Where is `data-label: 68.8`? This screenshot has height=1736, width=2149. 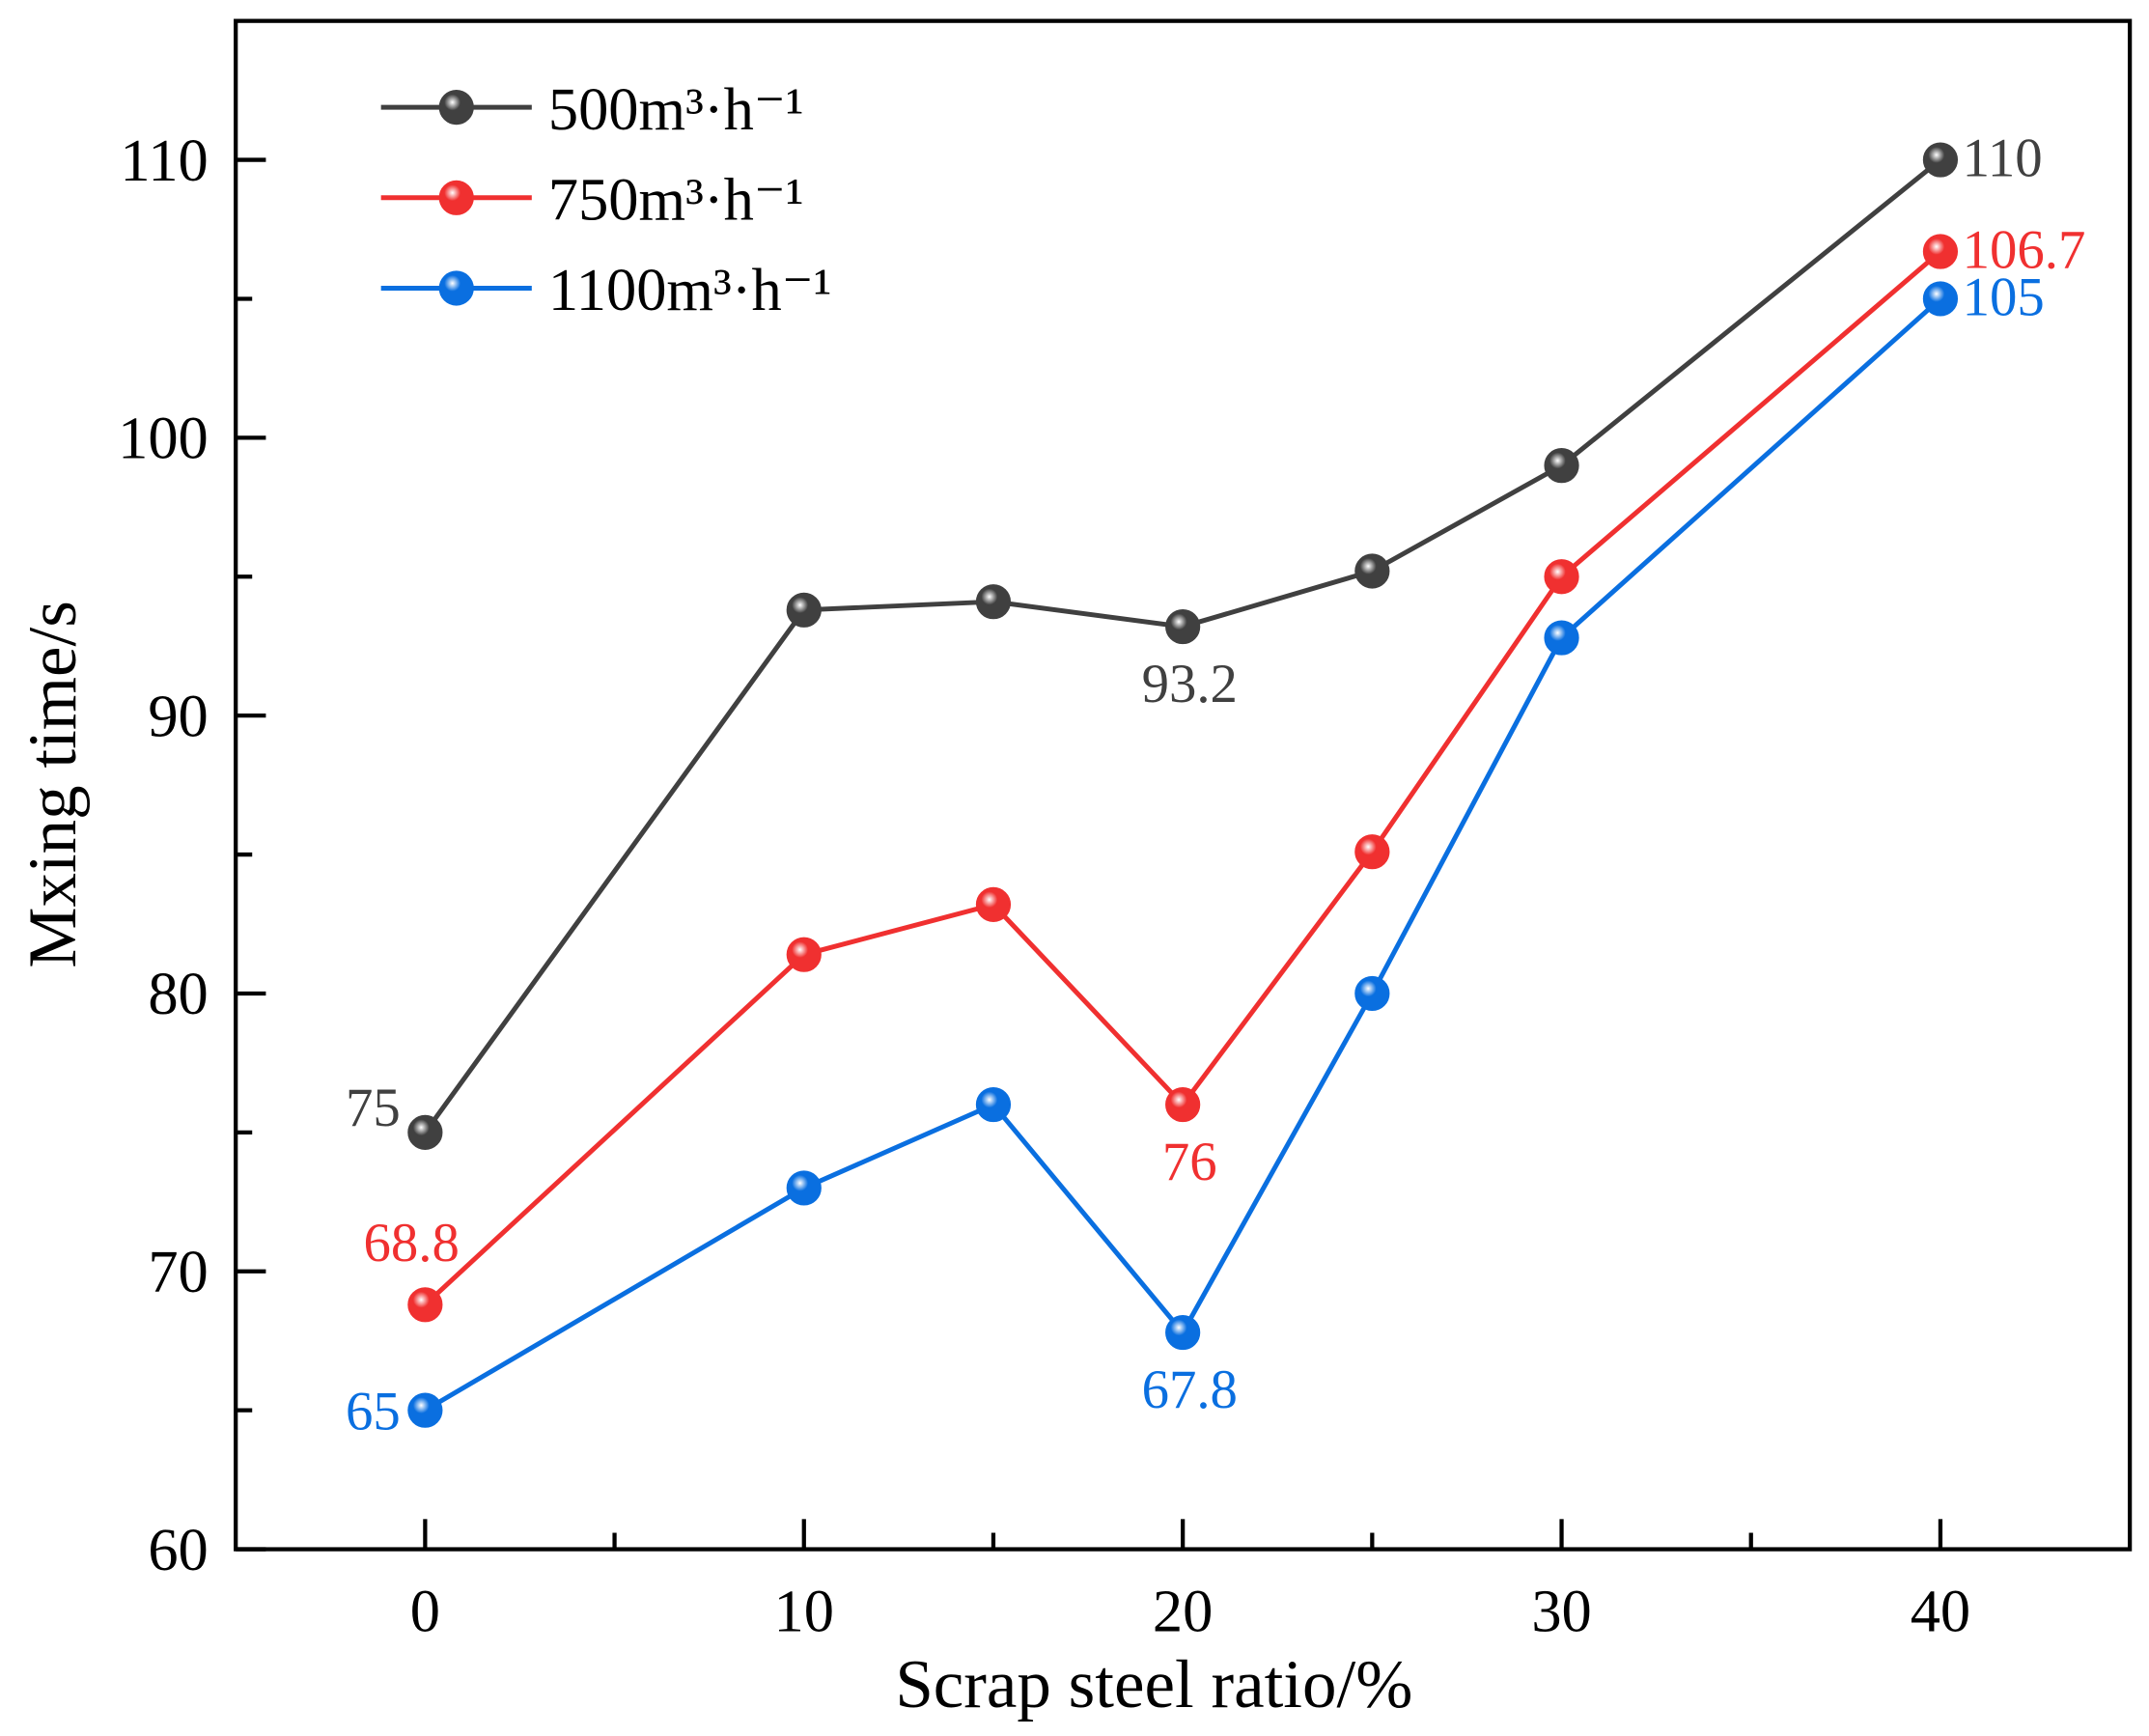 data-label: 68.8 is located at coordinates (412, 1244).